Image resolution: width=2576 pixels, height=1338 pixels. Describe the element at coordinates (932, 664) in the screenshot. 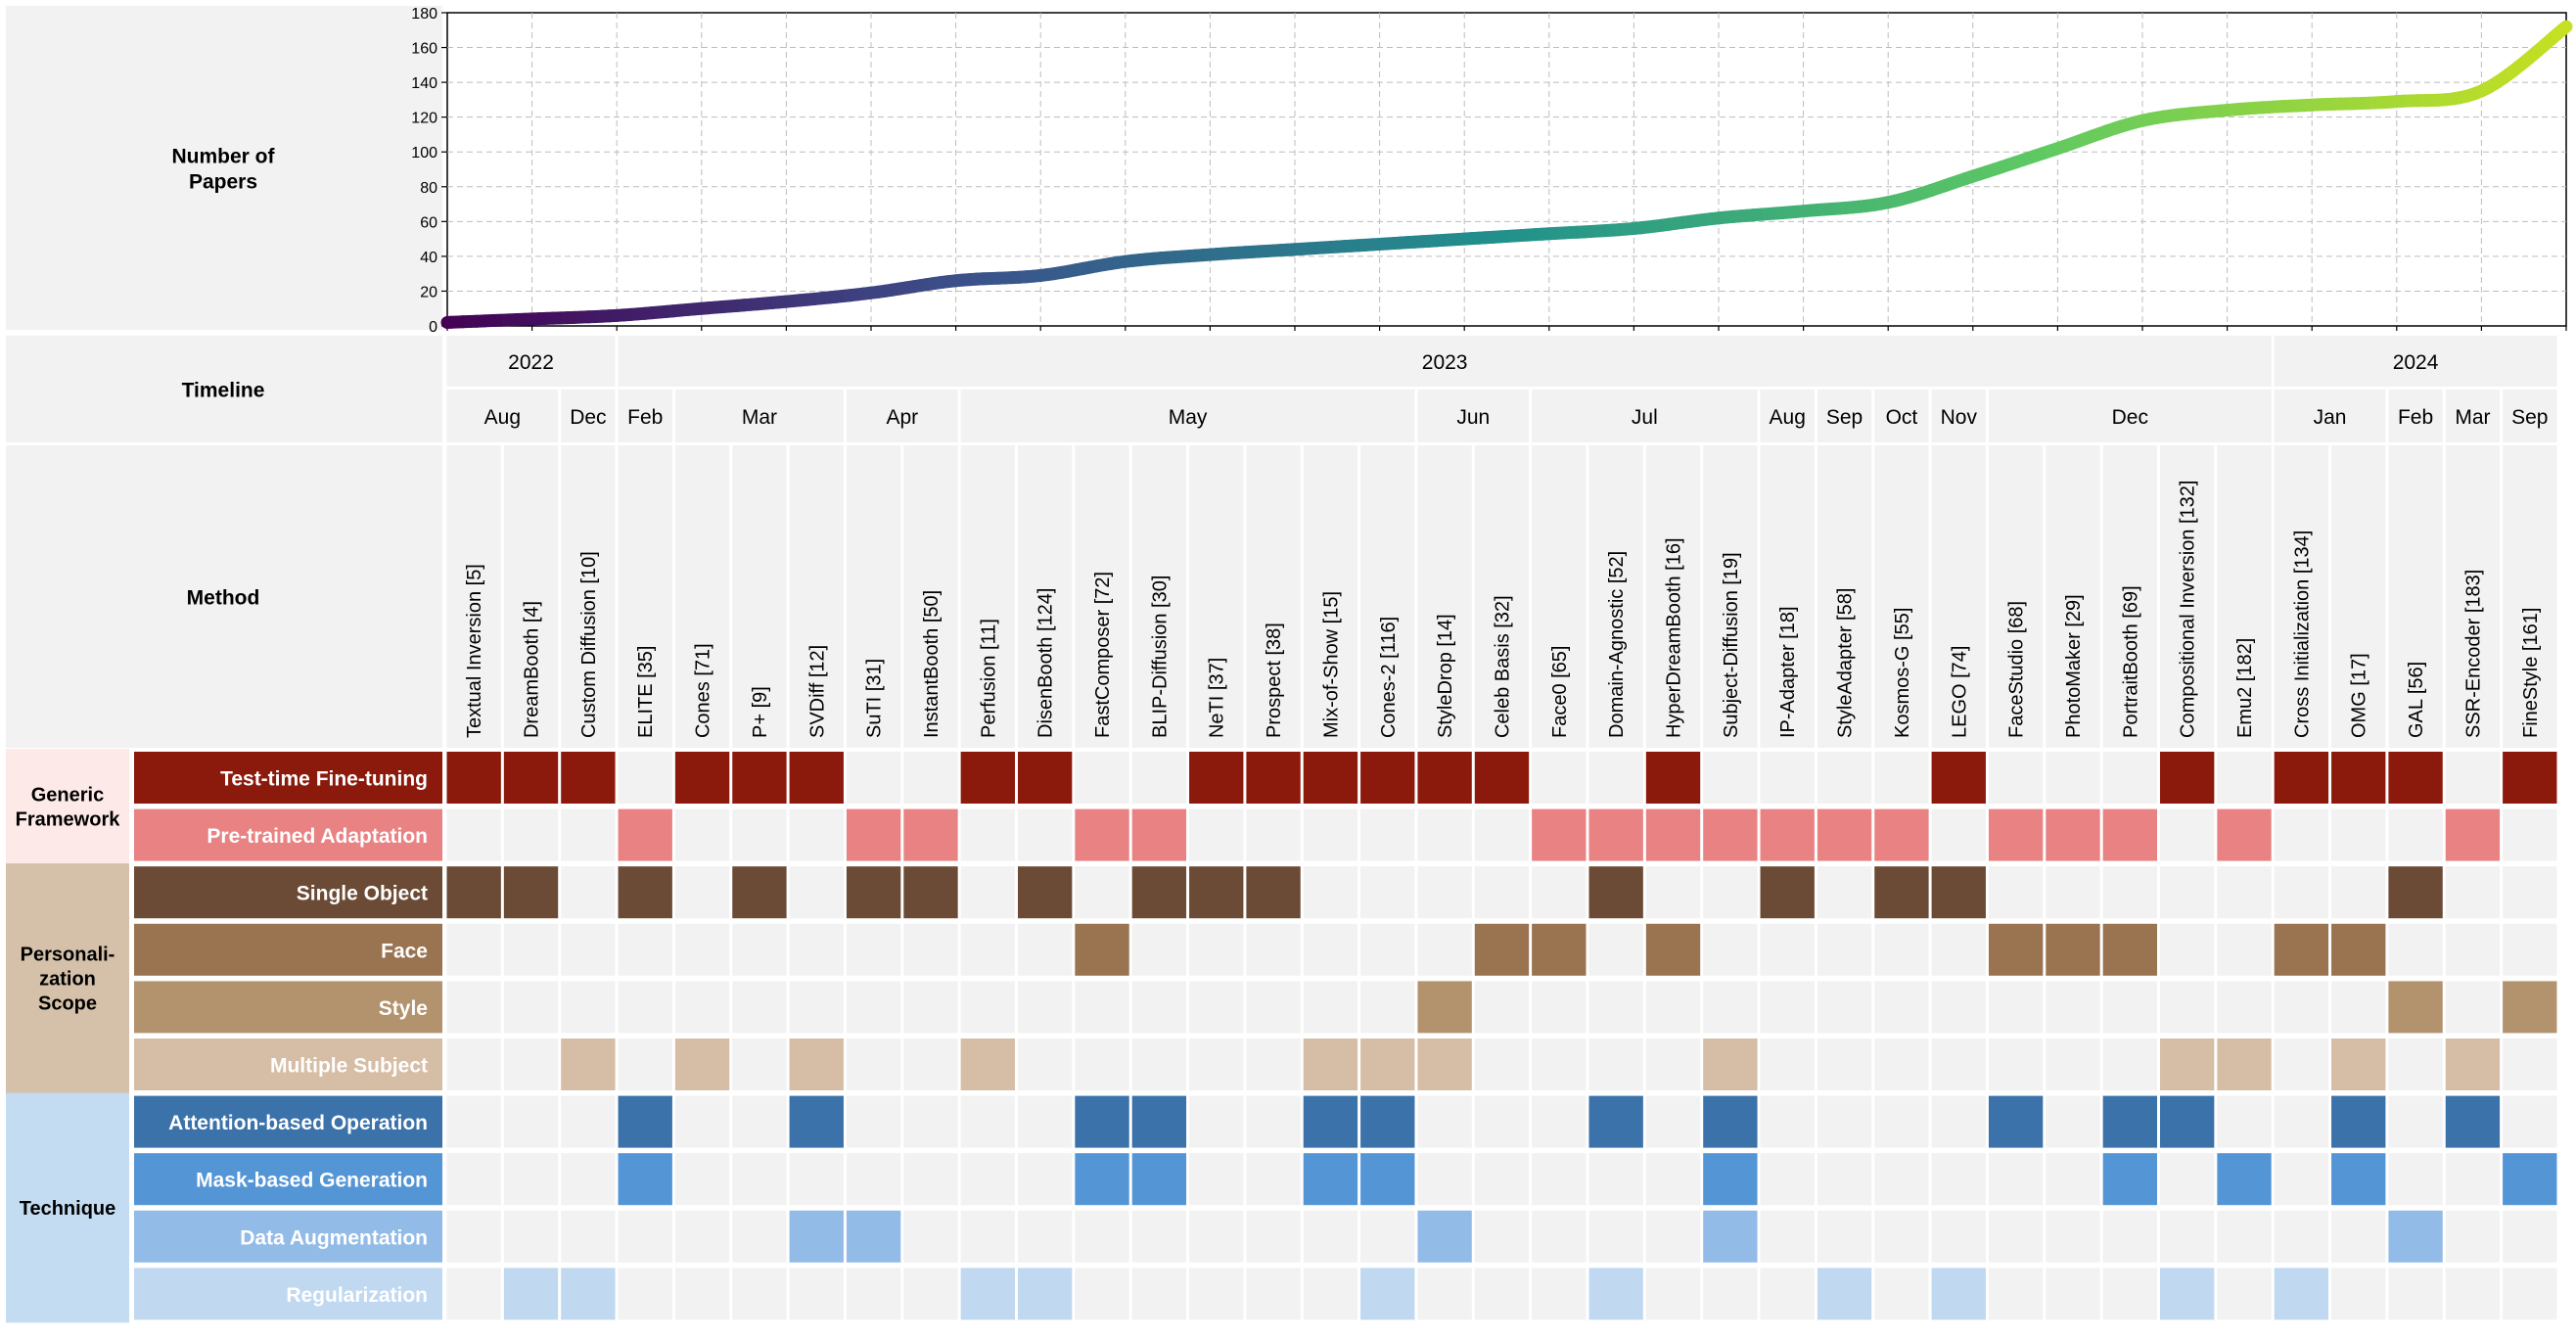

I see `method-label: InstantBooth [50]` at that location.